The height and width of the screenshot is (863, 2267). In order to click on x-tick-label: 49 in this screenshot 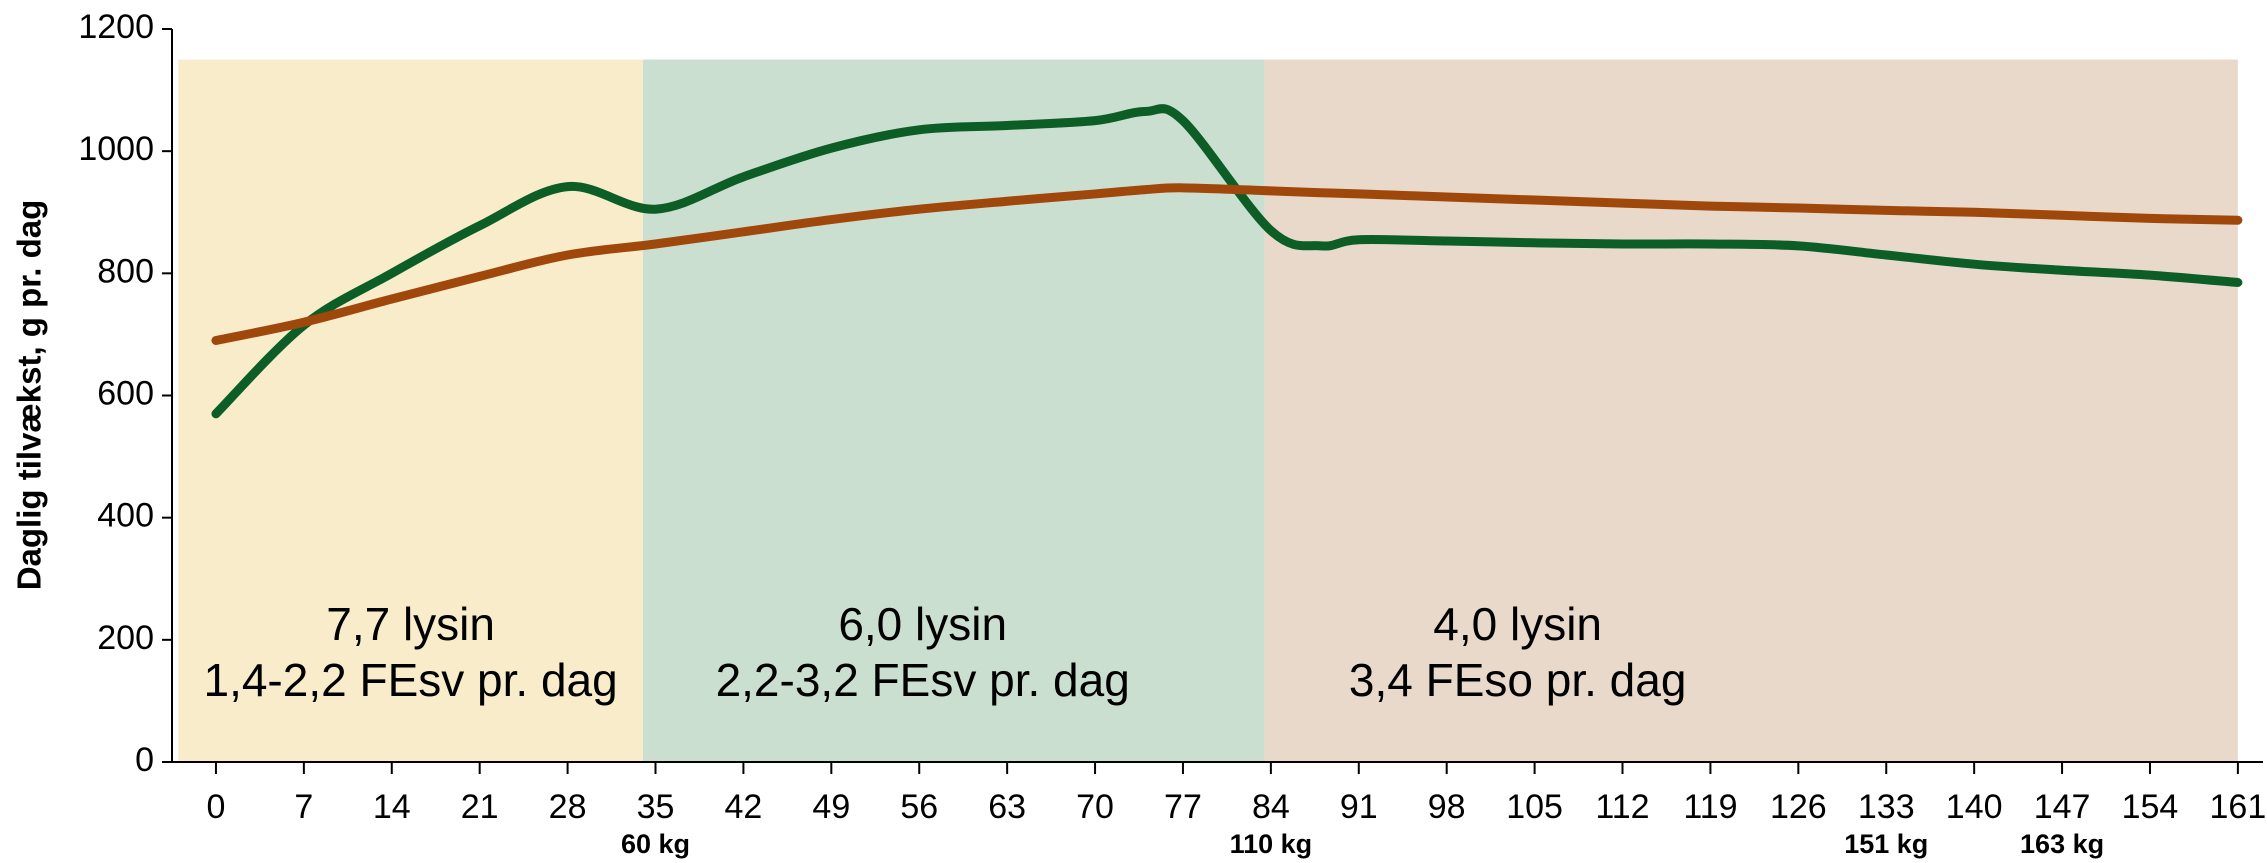, I will do `click(831, 807)`.